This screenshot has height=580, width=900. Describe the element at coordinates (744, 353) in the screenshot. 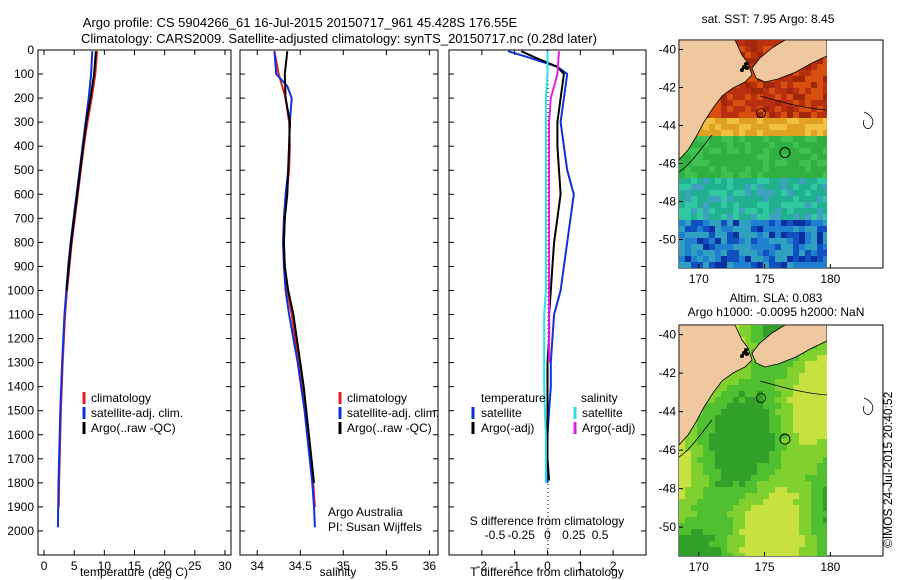

I see `sla-argo-track` at that location.